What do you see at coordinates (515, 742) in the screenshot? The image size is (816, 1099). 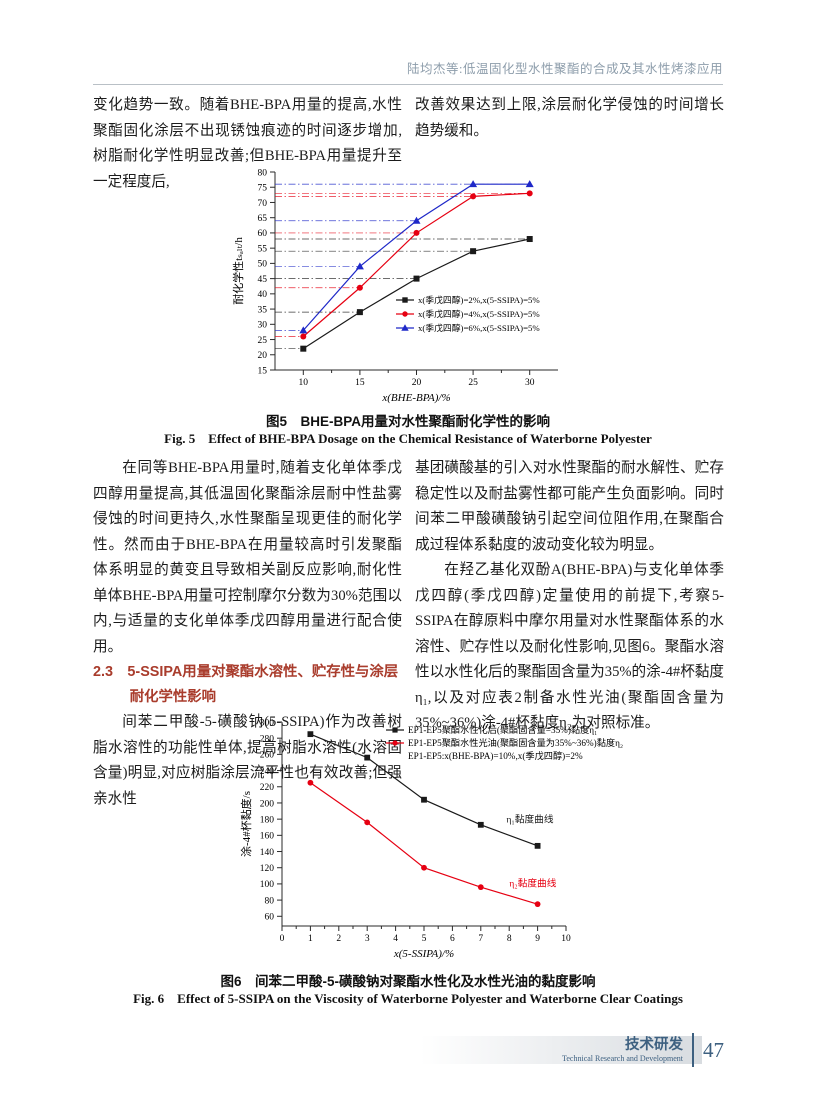 I see `svg-text:EP1-EP5聚酯水性光油(聚酯固含量为35%~36%)黏度: EP1-EP5聚酯水性光油(聚酯固含量为35%~36%)黏度η₂` at bounding box center [515, 742].